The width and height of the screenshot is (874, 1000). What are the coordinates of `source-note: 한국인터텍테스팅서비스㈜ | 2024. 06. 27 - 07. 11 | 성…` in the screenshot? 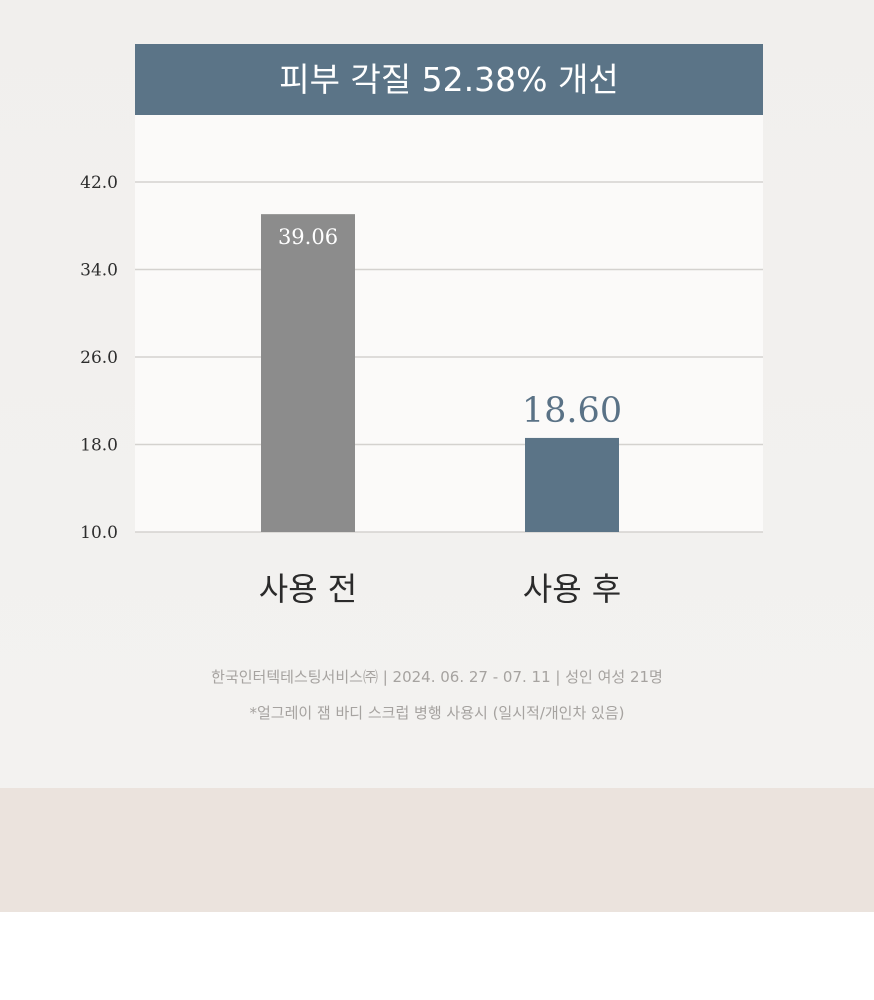 It's located at (437, 677).